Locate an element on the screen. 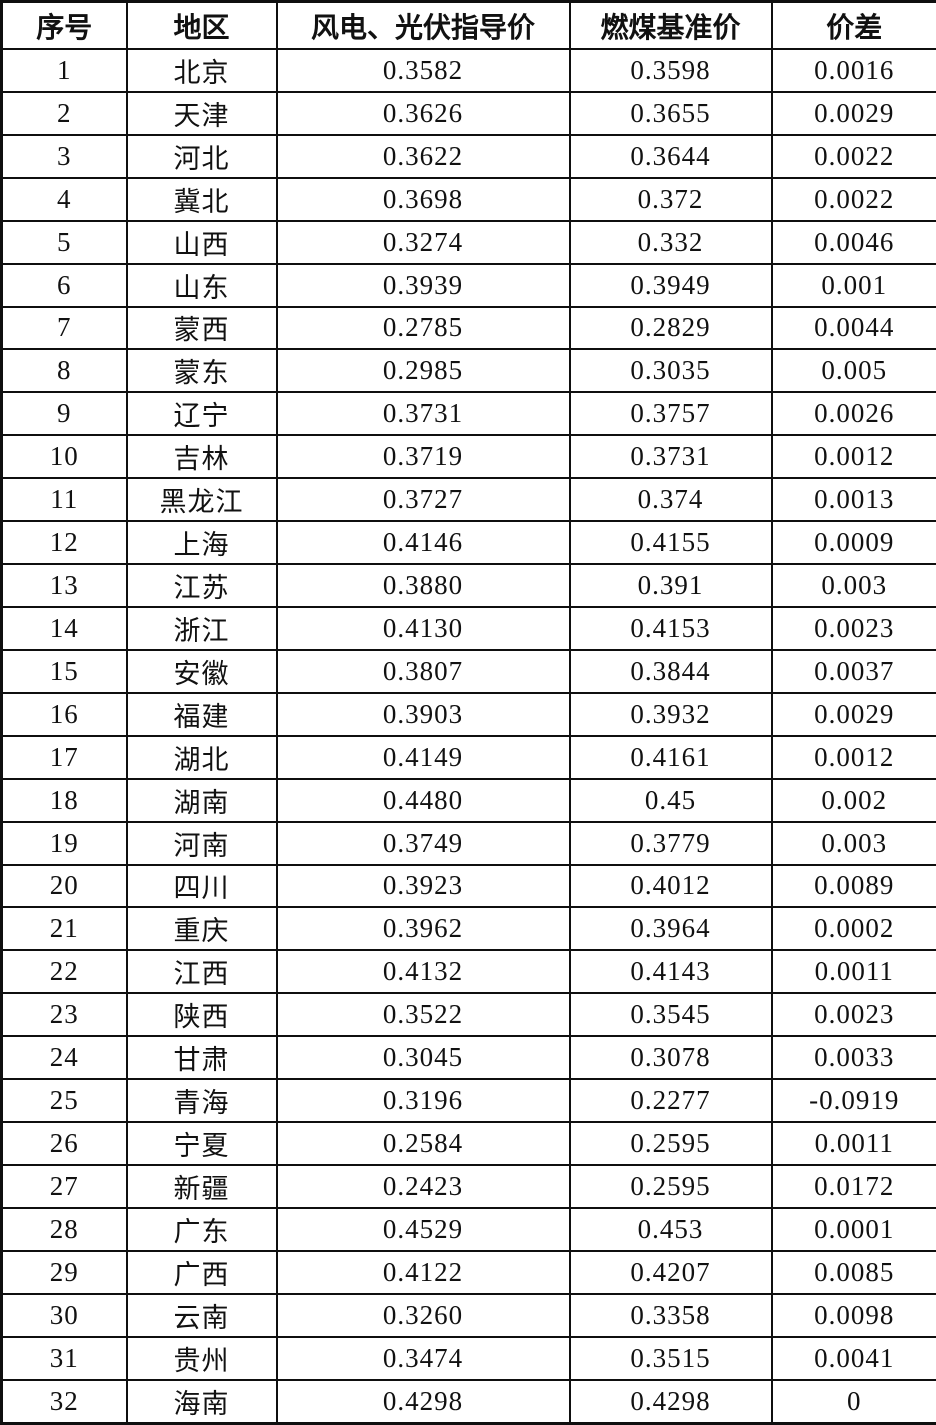 The height and width of the screenshot is (1425, 936). cell-region: 宁夏 is located at coordinates (201, 1143).